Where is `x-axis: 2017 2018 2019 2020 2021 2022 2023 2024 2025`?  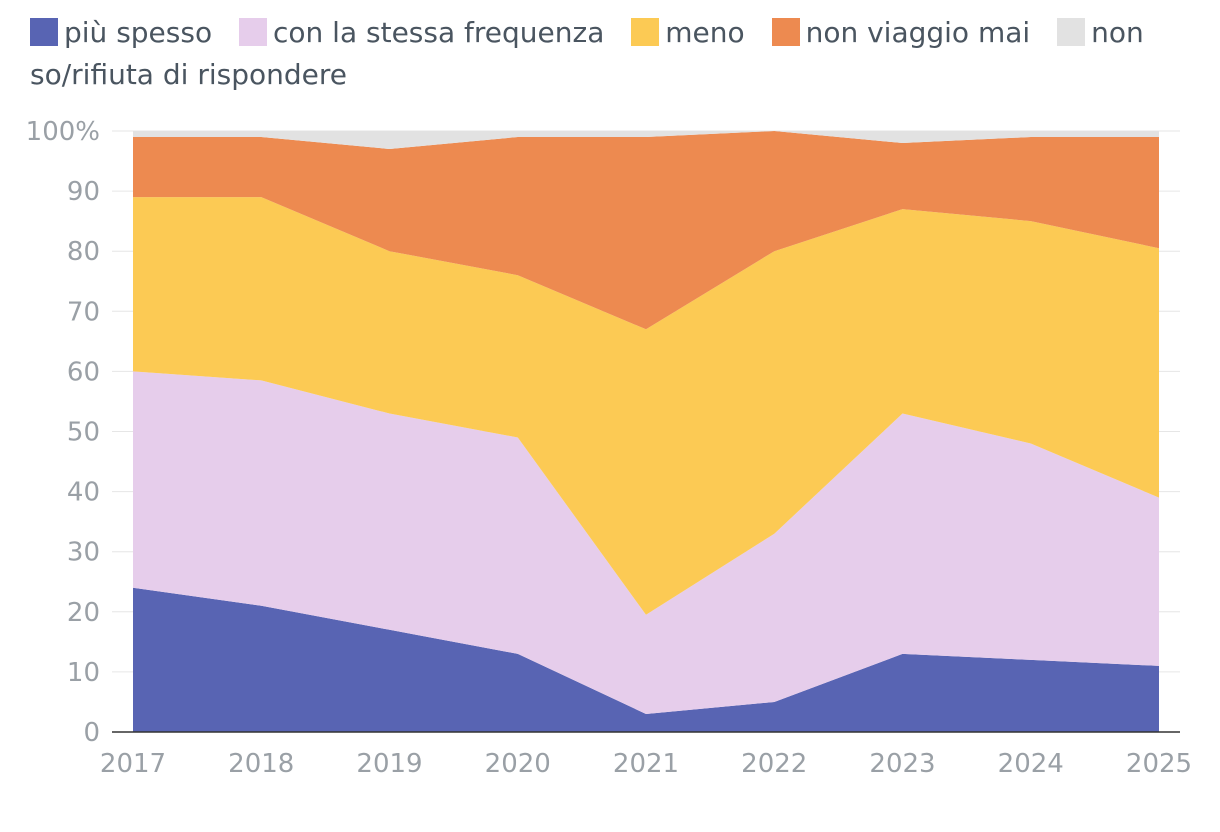 x-axis: 2017 2018 2019 2020 2021 2022 2023 2024 2025 is located at coordinates (646, 755).